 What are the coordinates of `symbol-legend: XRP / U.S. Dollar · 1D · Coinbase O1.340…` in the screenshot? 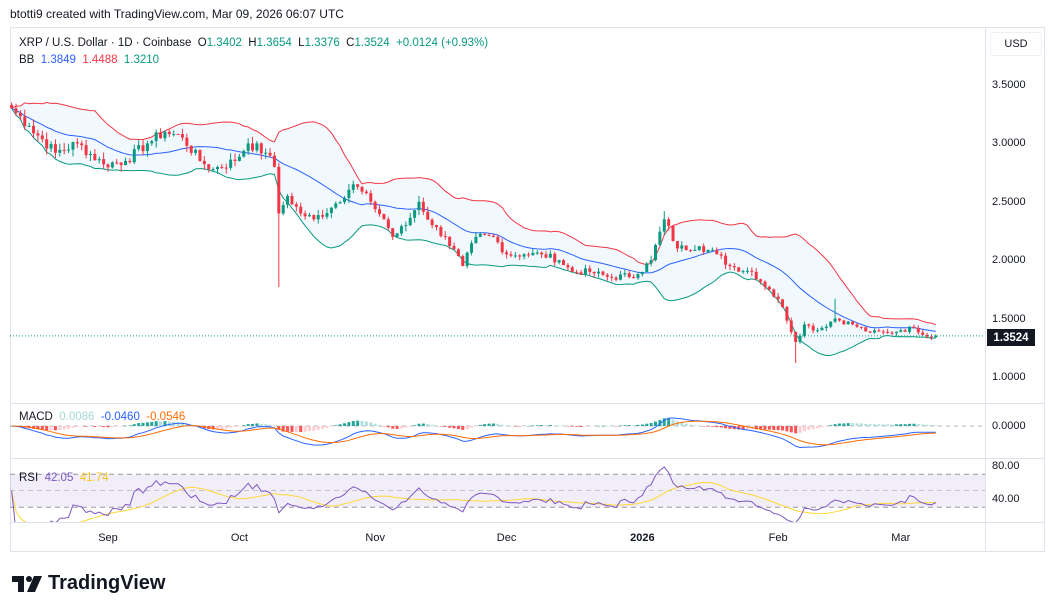 It's located at (253, 52).